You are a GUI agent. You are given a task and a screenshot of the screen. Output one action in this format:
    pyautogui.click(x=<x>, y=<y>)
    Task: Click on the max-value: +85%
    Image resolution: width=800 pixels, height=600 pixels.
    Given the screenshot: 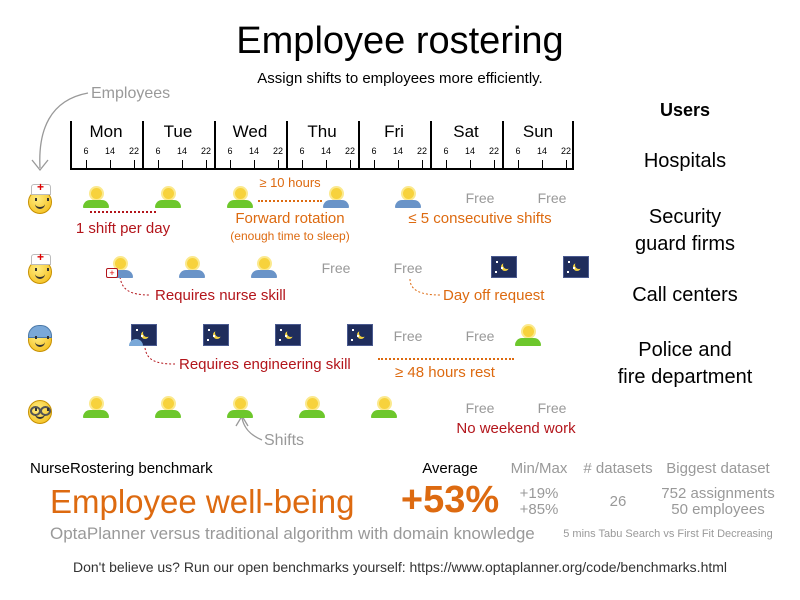 What is the action you would take?
    pyautogui.click(x=539, y=509)
    